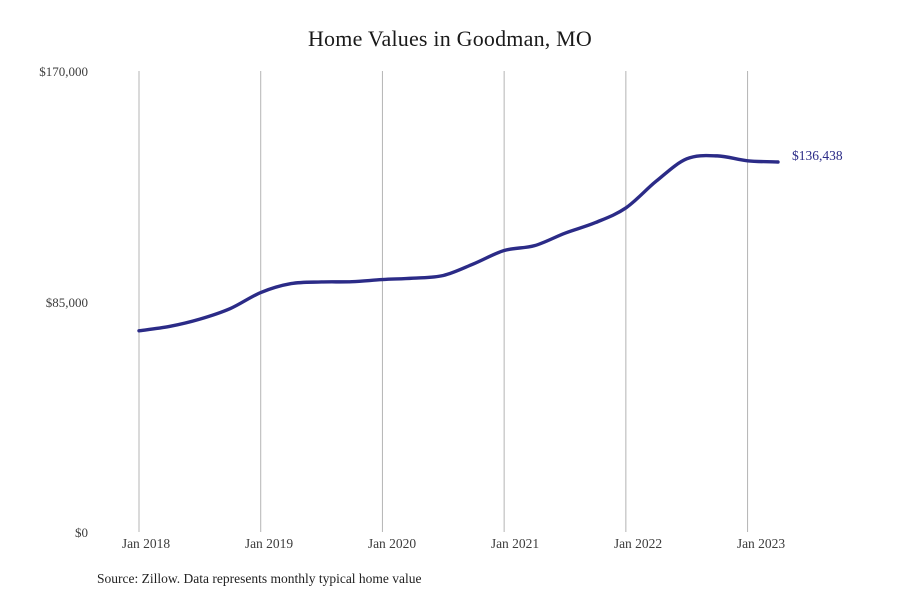  What do you see at coordinates (81, 532) in the screenshot?
I see `y-axis-tick-label-0: $0` at bounding box center [81, 532].